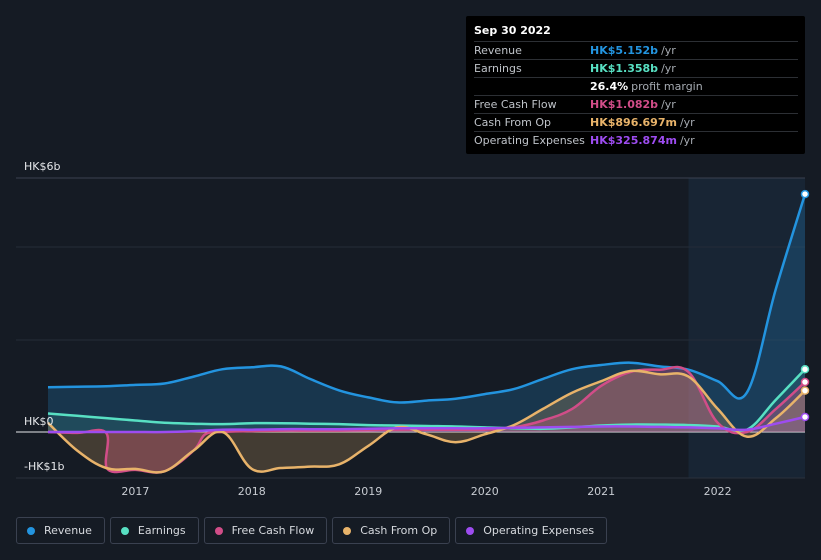 The image size is (821, 560). I want to click on tooltip-row-value: HK$1.082b, so click(624, 104).